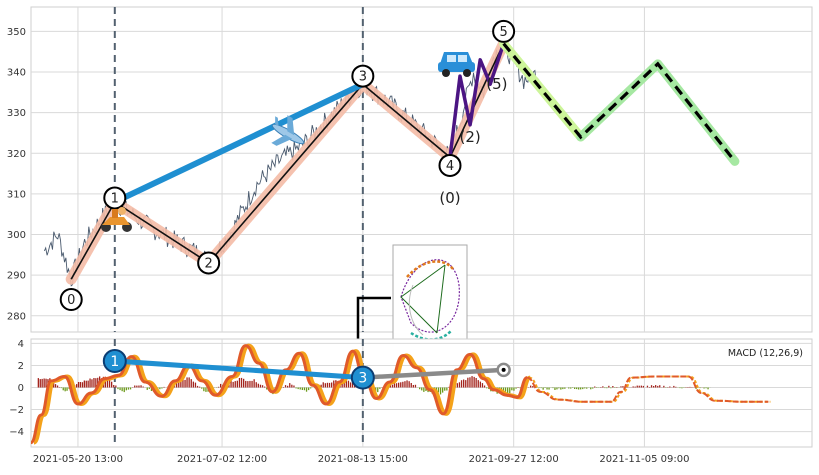  What do you see at coordinates (21, 388) in the screenshot?
I see `macd-y-tick-label: 0` at bounding box center [21, 388].